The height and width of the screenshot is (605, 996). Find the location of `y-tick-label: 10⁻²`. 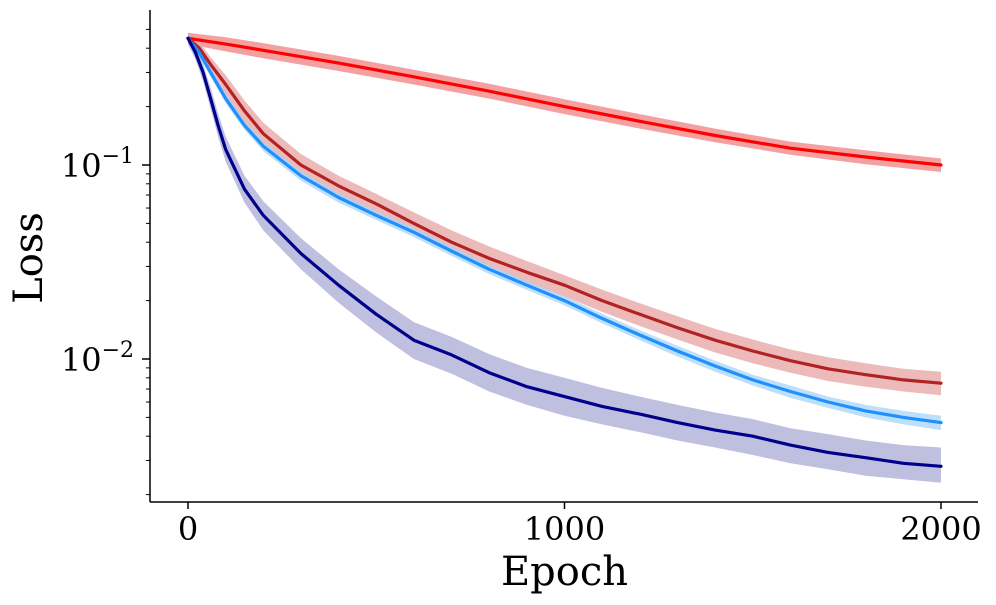

y-tick-label: 10⁻² is located at coordinates (97, 358).